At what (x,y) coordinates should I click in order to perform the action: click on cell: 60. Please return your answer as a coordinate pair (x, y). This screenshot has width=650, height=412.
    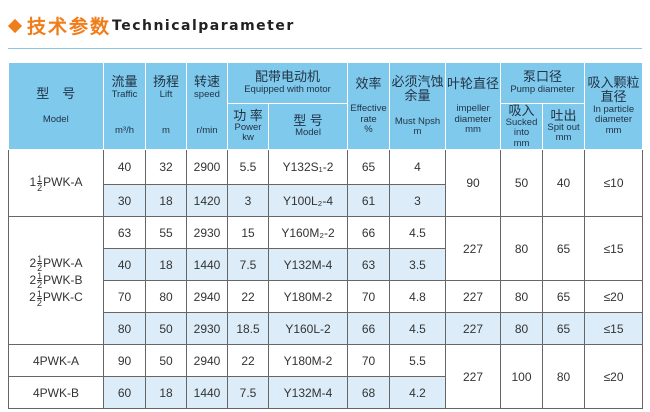
    Looking at the image, I should click on (124, 393).